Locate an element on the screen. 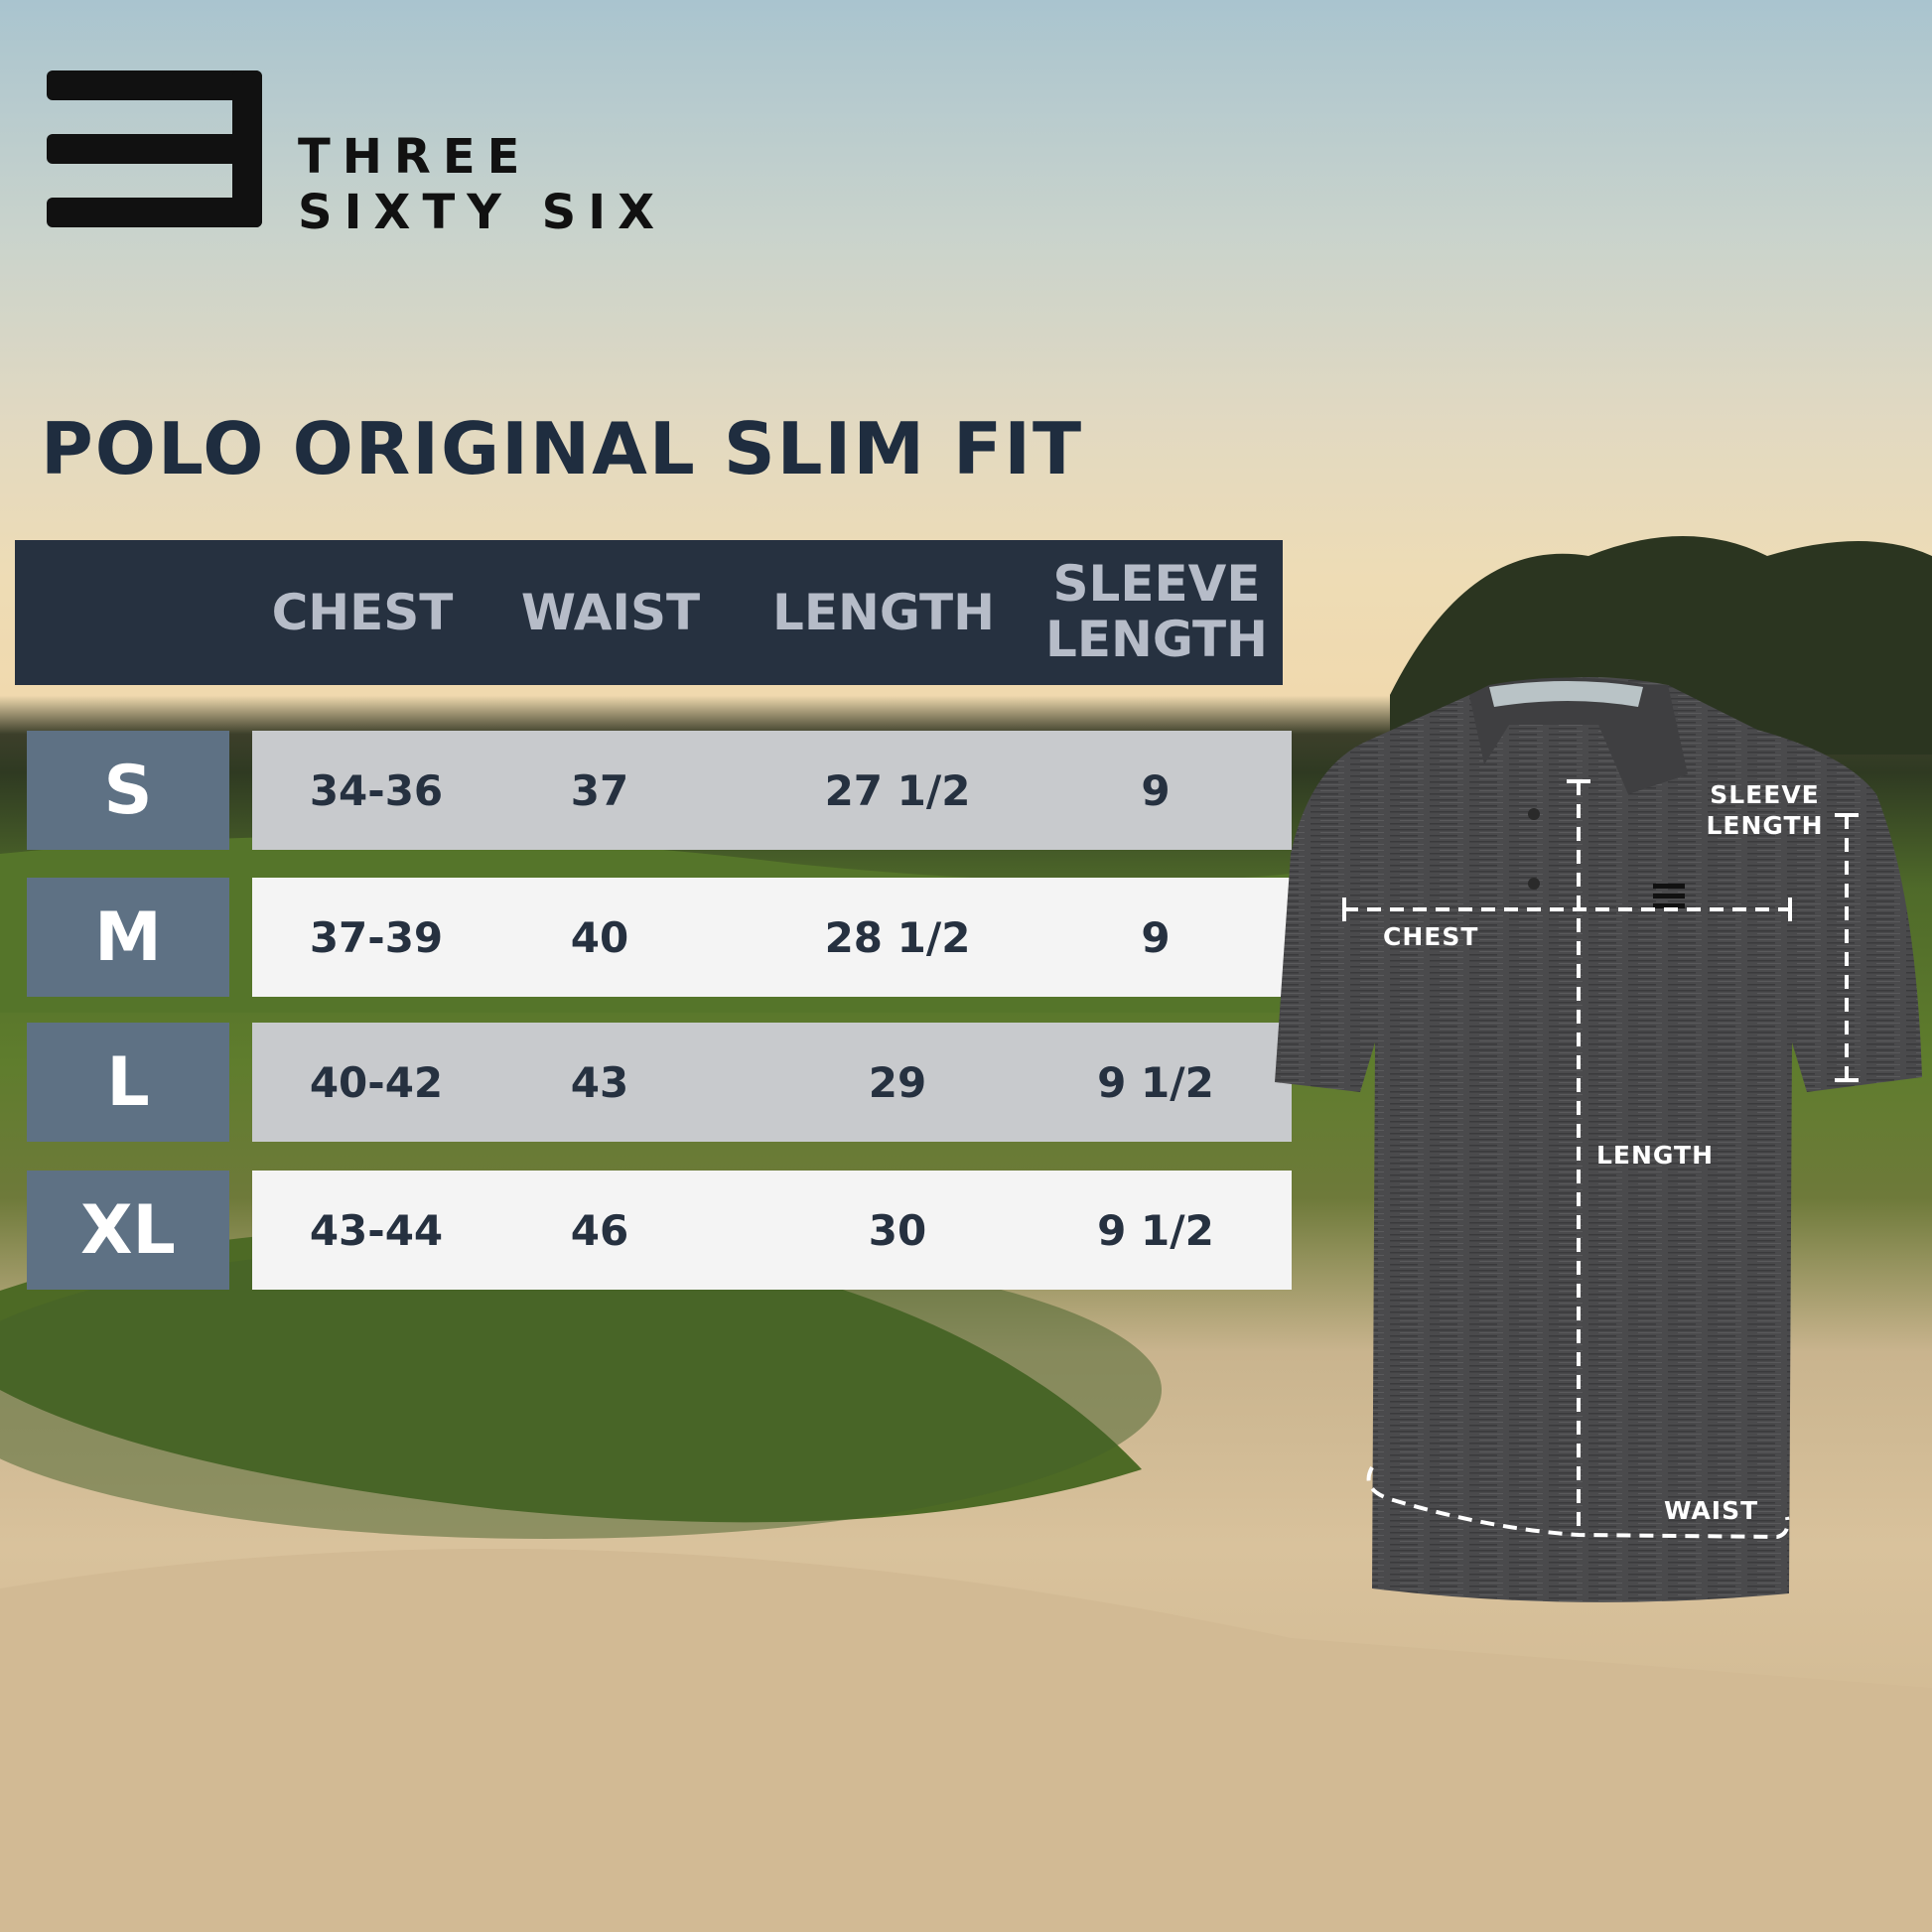 This screenshot has height=1932, width=1932. chest-value: 40-42 is located at coordinates (377, 1082).